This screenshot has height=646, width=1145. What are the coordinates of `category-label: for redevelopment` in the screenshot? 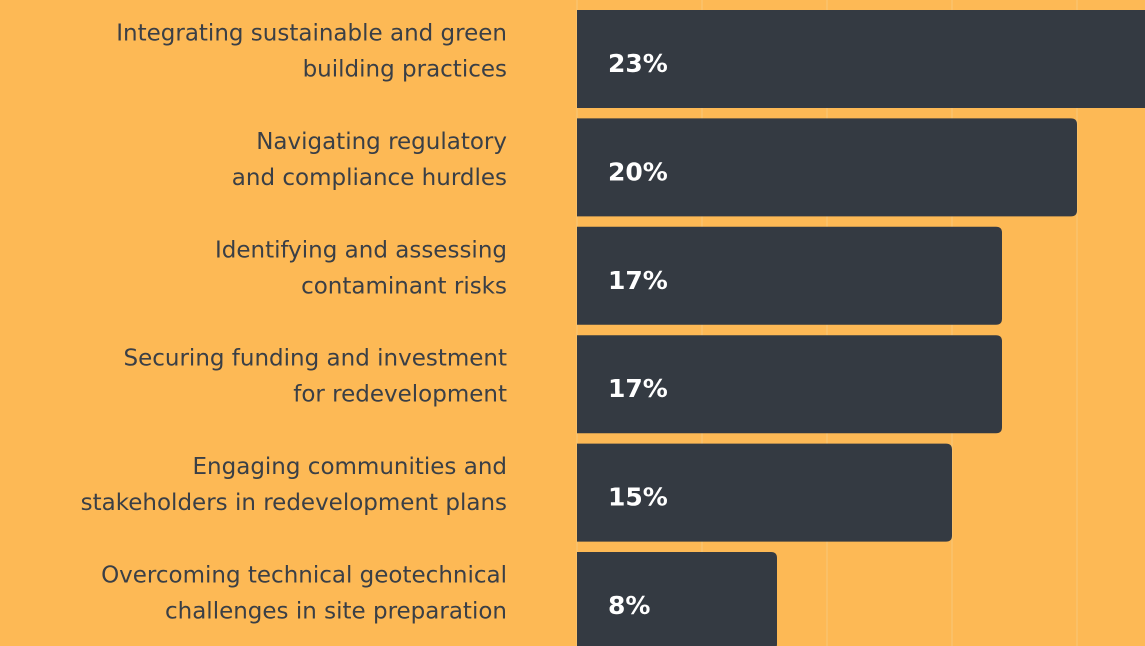 It's located at (400, 395).